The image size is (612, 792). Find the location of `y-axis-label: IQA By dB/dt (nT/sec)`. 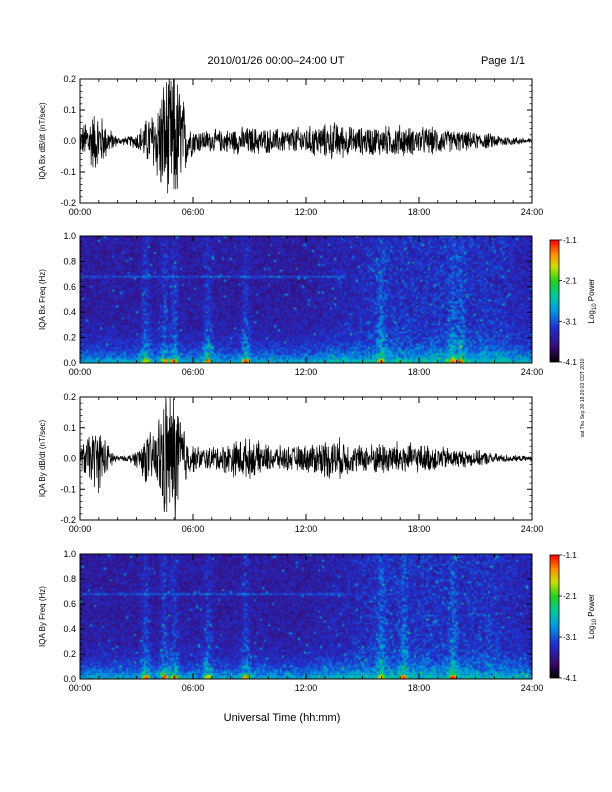

y-axis-label: IQA By dB/dt (nT/sec) is located at coordinates (42, 458).